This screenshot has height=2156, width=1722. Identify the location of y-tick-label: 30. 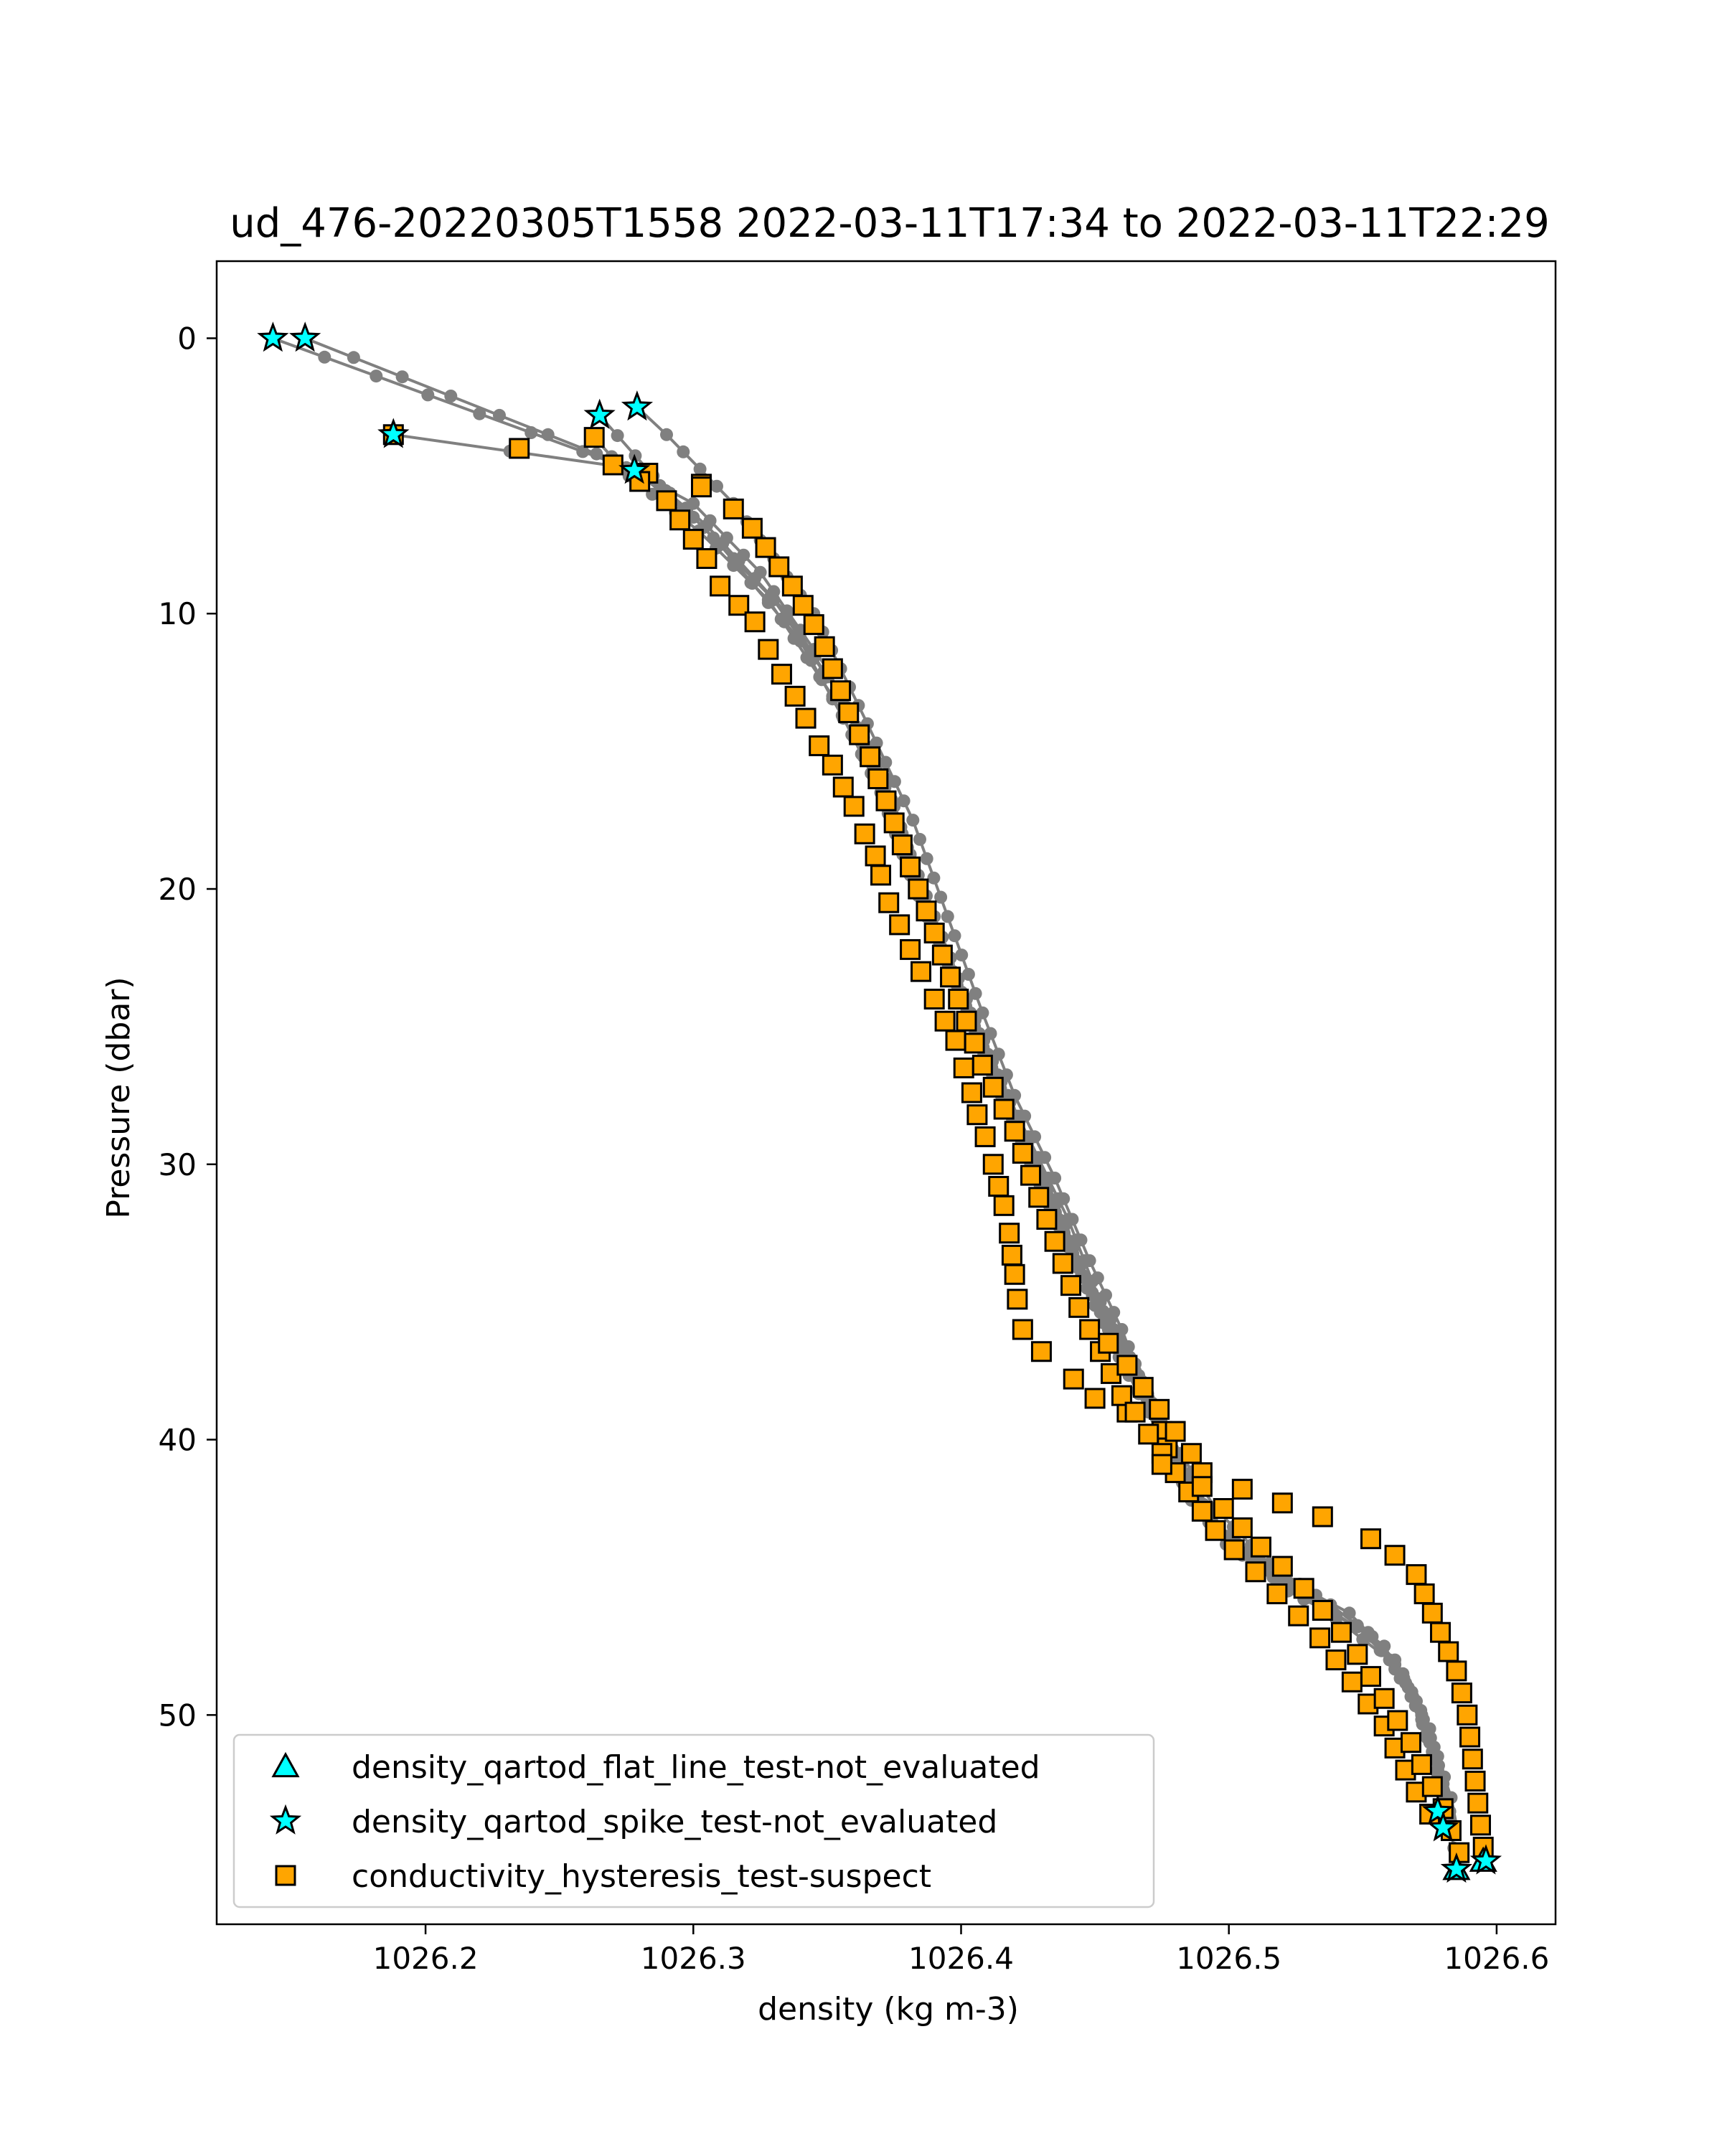
(178, 1164).